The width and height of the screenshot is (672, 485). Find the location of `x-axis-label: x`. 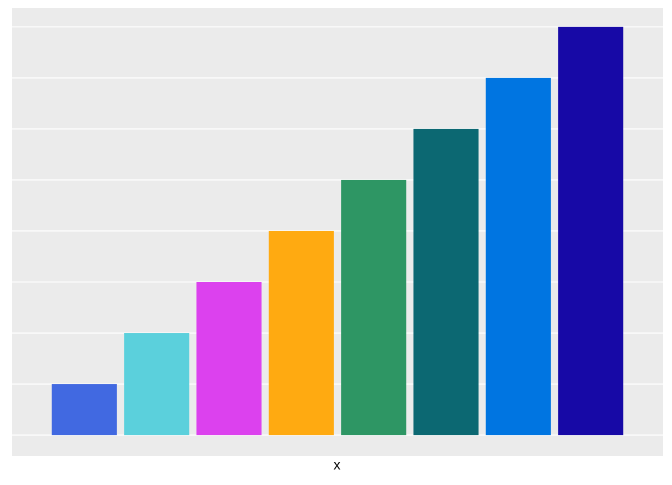

x-axis-label: x is located at coordinates (337, 465).